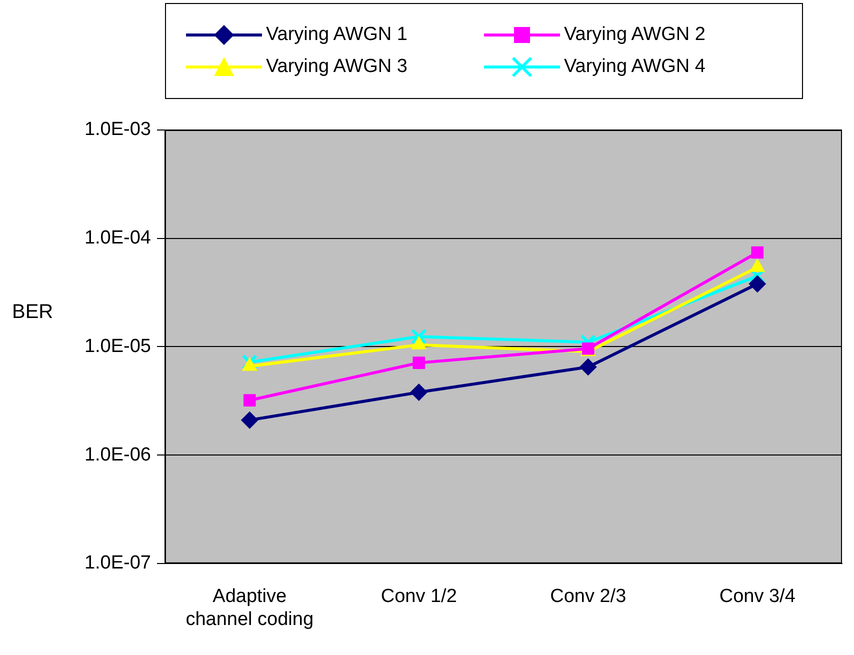 The image size is (854, 655). I want to click on legend-label: Varying AWGN 3, so click(337, 67).